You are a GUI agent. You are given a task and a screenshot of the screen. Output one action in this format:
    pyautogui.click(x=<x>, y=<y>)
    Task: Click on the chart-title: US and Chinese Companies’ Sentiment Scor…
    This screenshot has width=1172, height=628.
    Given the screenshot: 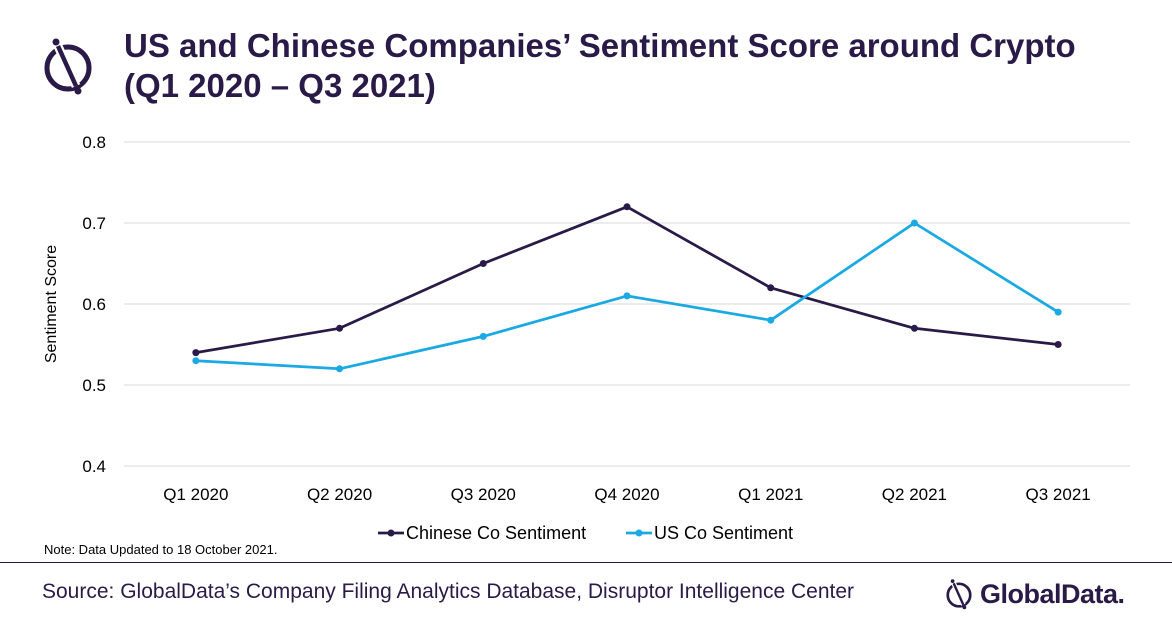 What is the action you would take?
    pyautogui.click(x=634, y=66)
    